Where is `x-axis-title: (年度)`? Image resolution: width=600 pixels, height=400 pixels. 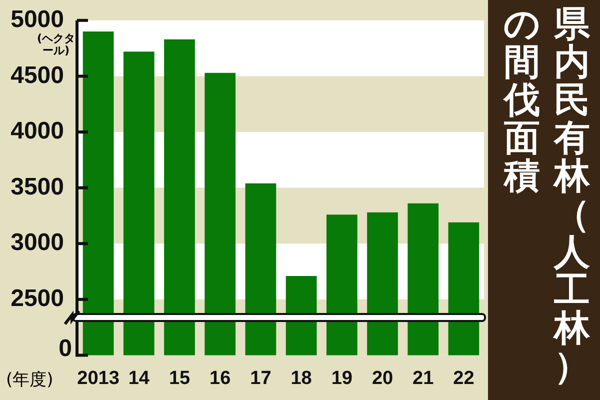
x-axis-title: (年度) is located at coordinates (30, 380).